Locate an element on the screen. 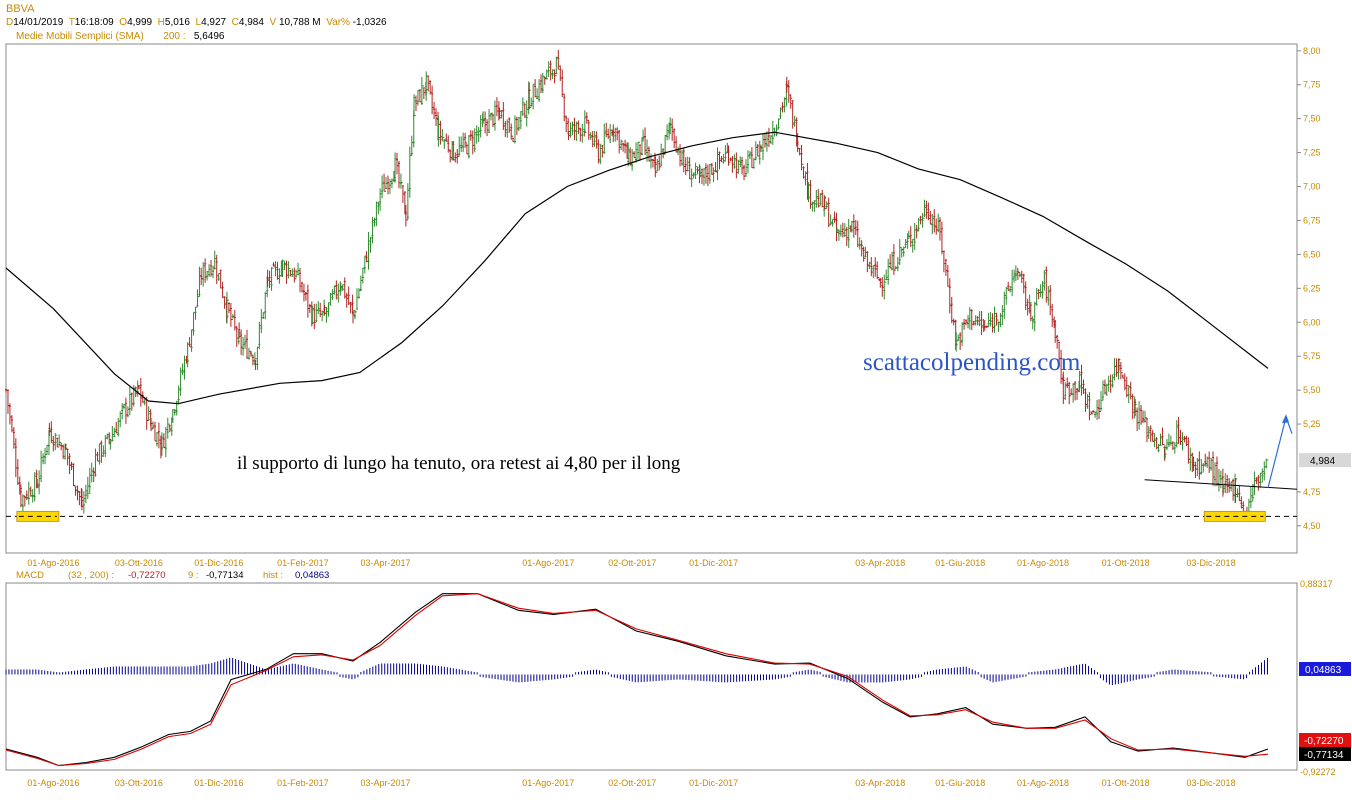 The image size is (1352, 800). macd-max-tick: 0,88317 is located at coordinates (1316, 584).